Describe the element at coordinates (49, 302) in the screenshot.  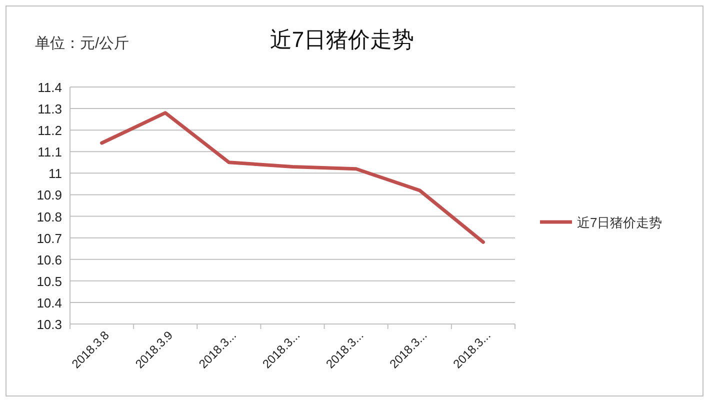
I see `y-tick-label: 10.4` at that location.